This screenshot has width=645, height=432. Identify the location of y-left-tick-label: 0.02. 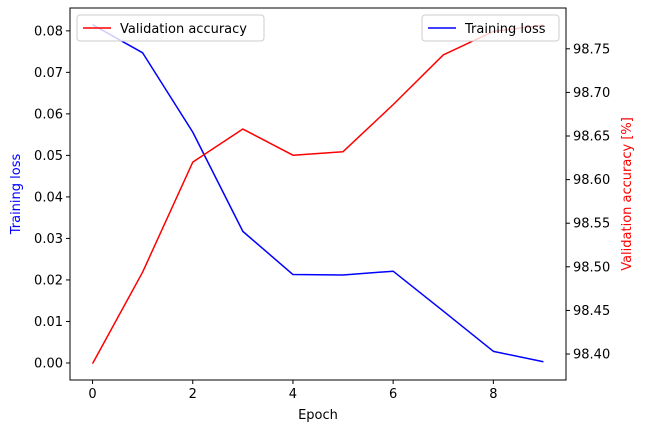
(48, 280).